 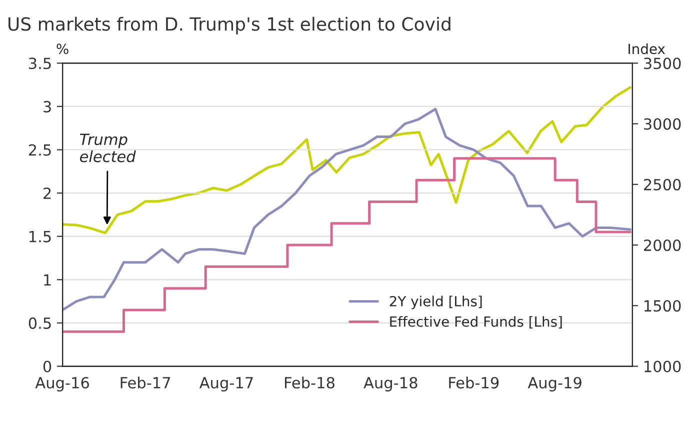 I want to click on y-tick-label: 1, so click(x=47, y=280).